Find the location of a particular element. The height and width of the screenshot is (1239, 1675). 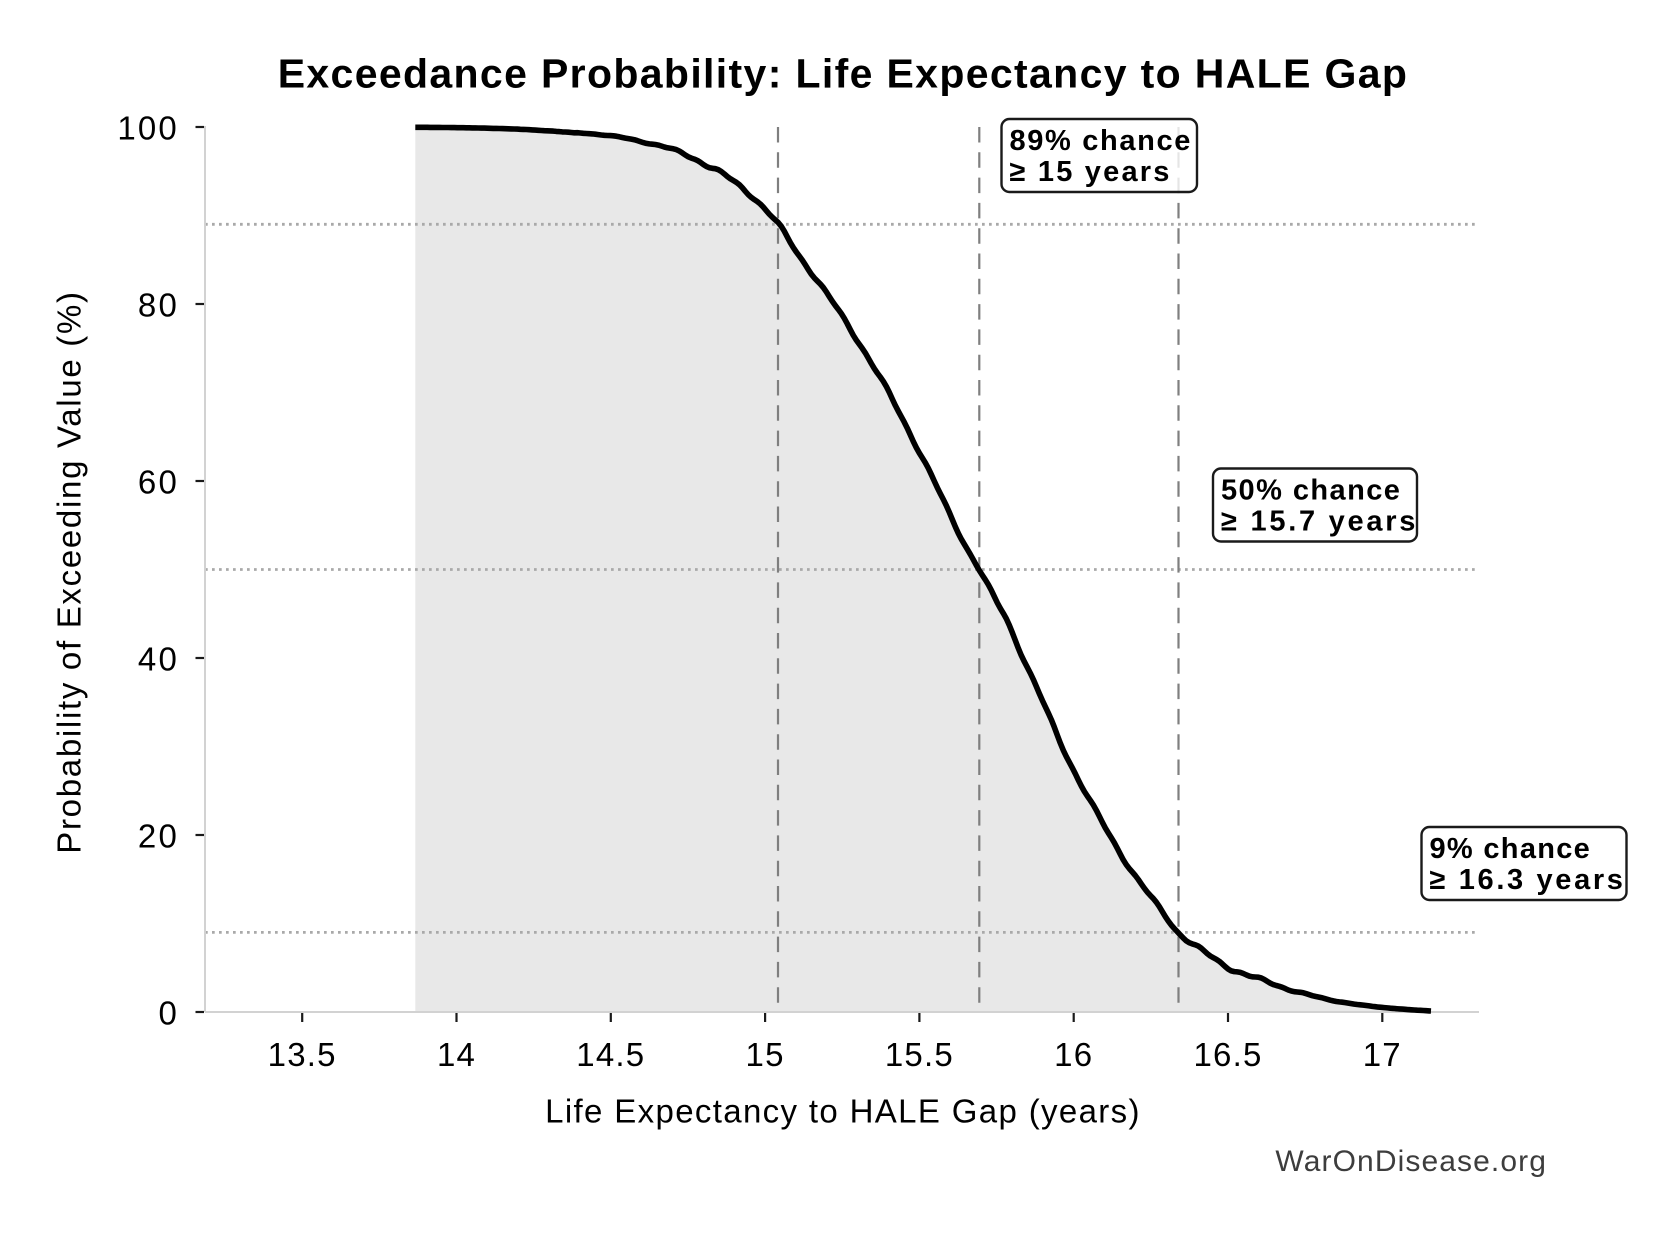

svg-text: 50% chance is located at coordinates (1311, 491).